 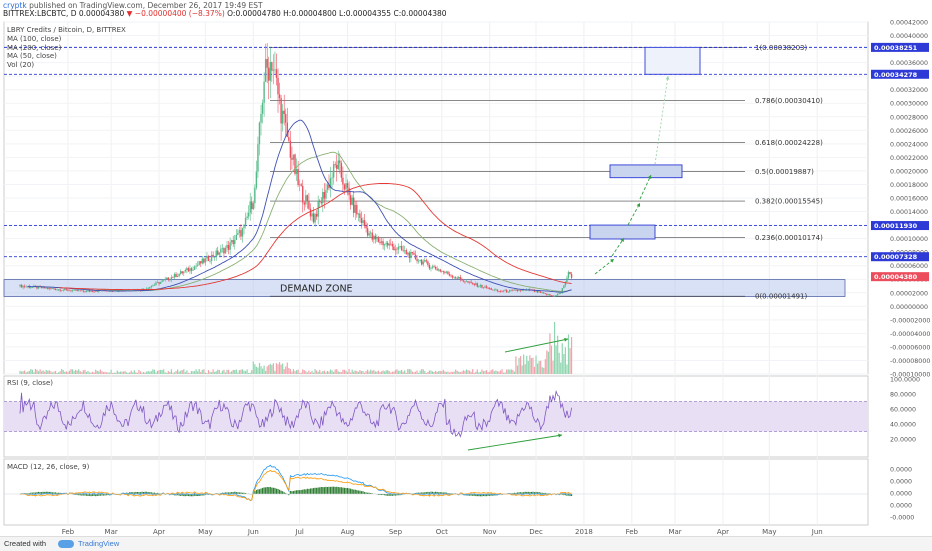 What do you see at coordinates (896, 277) in the screenshot?
I see `last-price-tag-label: 0.00004380` at bounding box center [896, 277].